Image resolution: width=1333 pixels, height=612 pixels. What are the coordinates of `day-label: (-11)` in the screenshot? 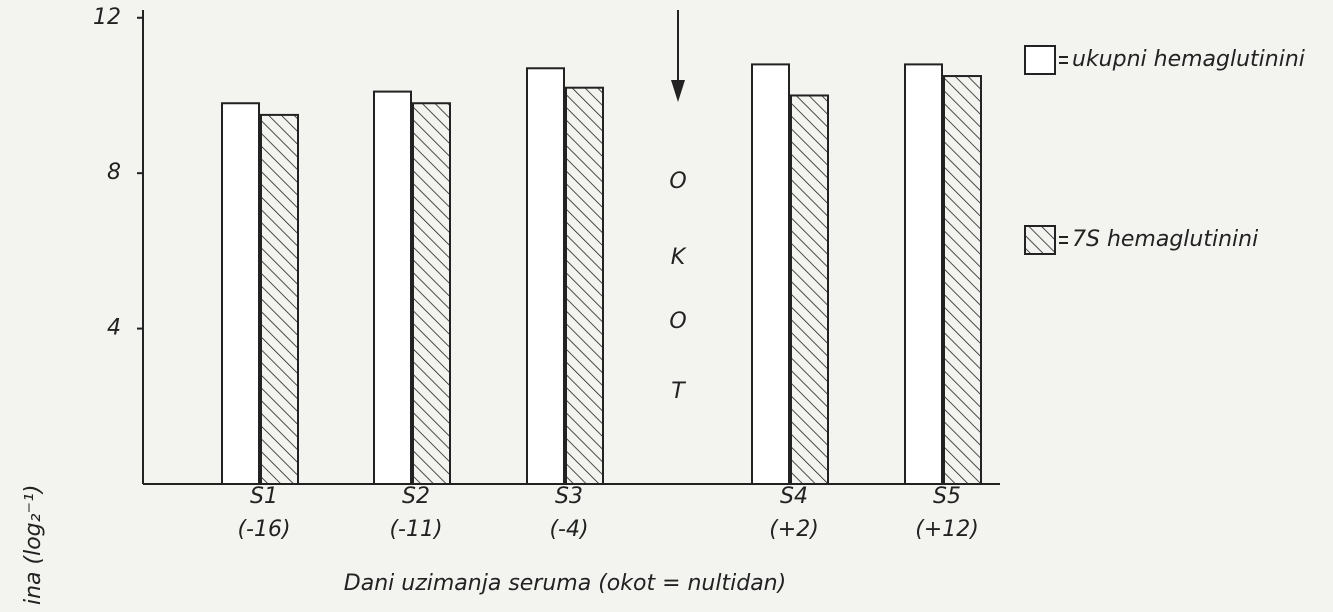 It's located at (415, 529).